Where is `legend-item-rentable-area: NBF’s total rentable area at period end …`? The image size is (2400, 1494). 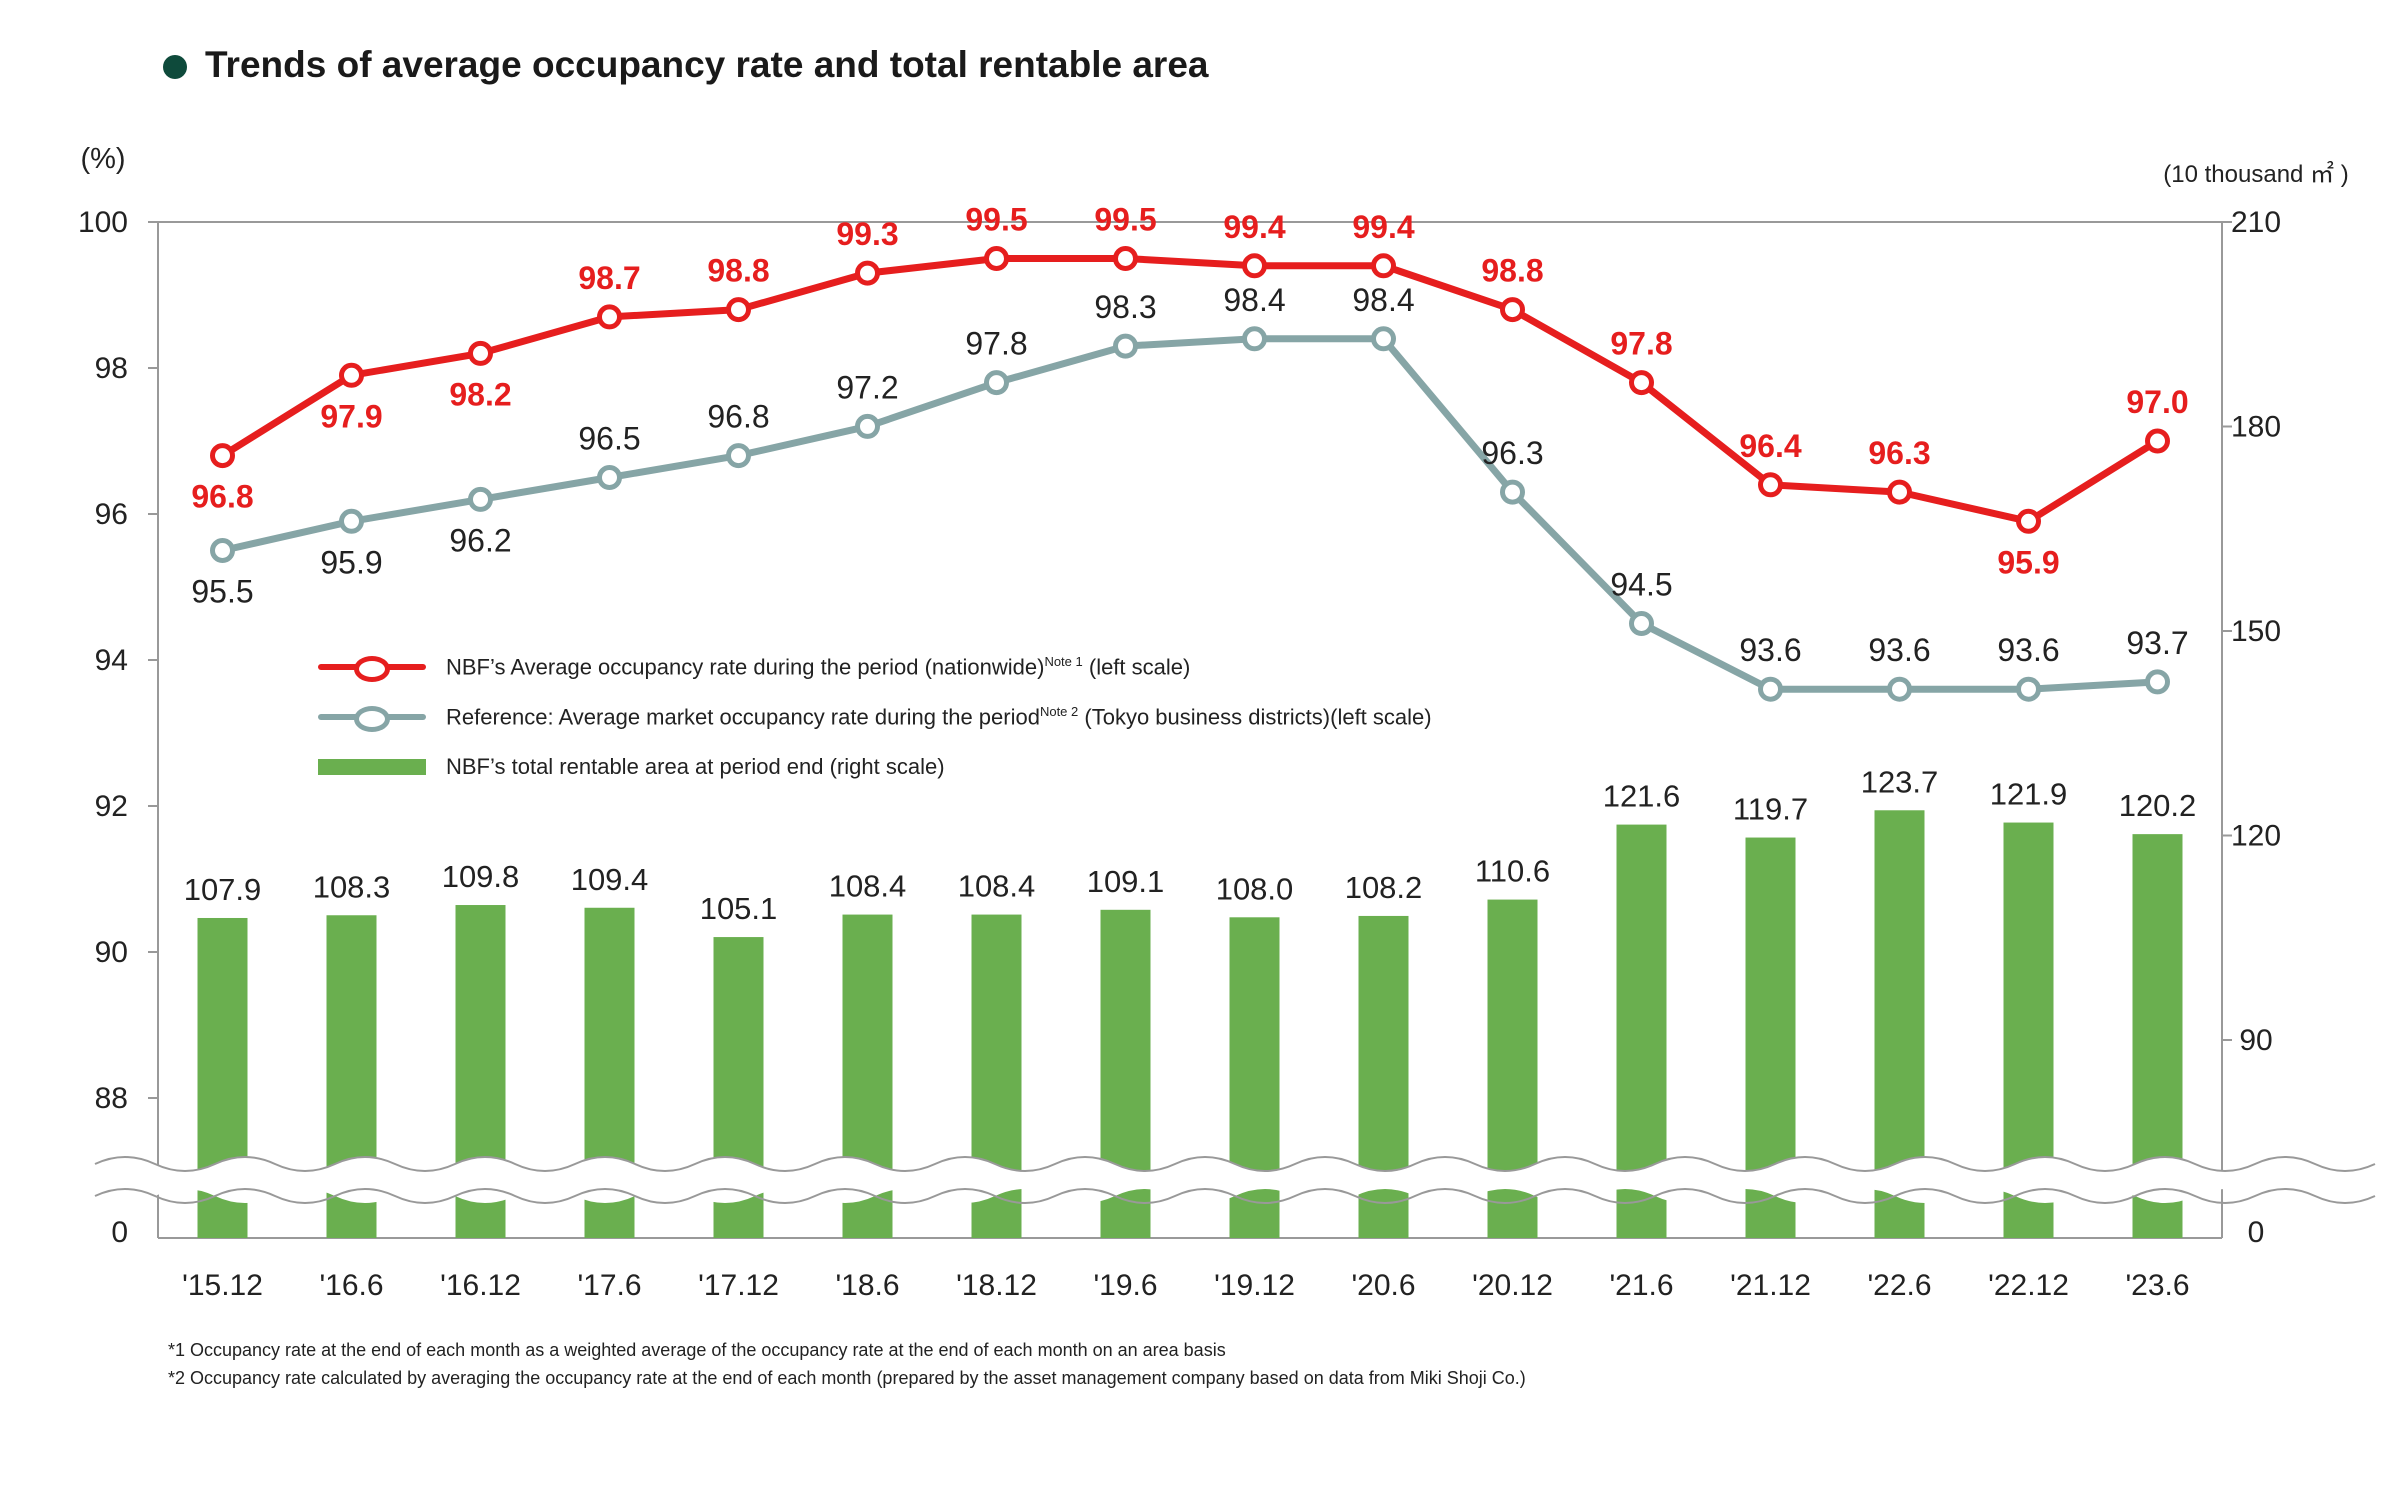 legend-item-rentable-area: NBF’s total rentable area at period end … is located at coordinates (631, 767).